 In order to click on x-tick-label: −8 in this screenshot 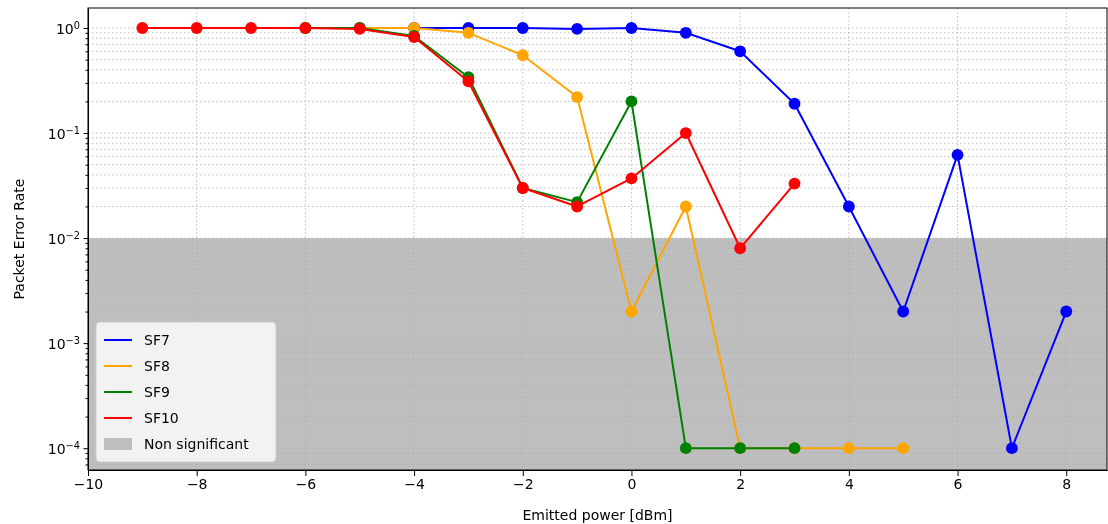, I will do `click(197, 483)`.